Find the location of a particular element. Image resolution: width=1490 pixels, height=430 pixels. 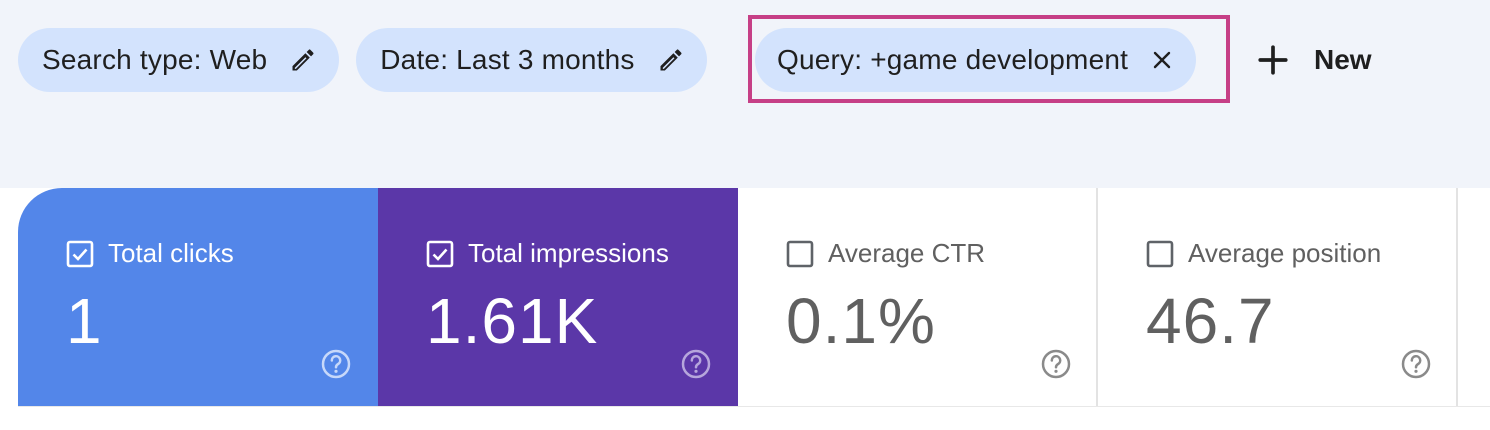

total-clicks-label: Total clicks is located at coordinates (171, 253).